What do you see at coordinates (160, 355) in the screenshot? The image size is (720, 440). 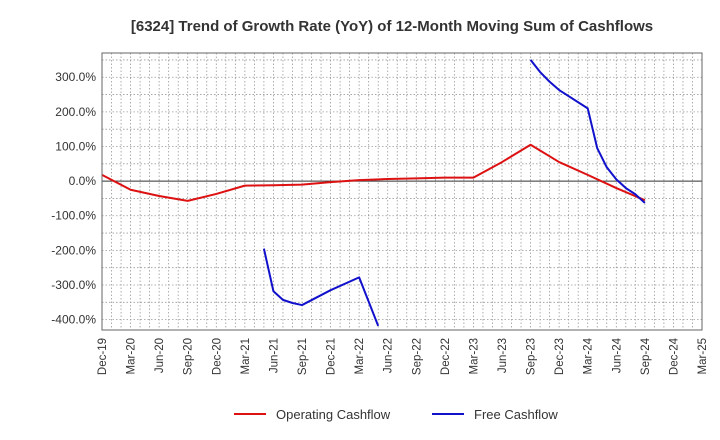 I see `x-tick-label: Jun-20` at bounding box center [160, 355].